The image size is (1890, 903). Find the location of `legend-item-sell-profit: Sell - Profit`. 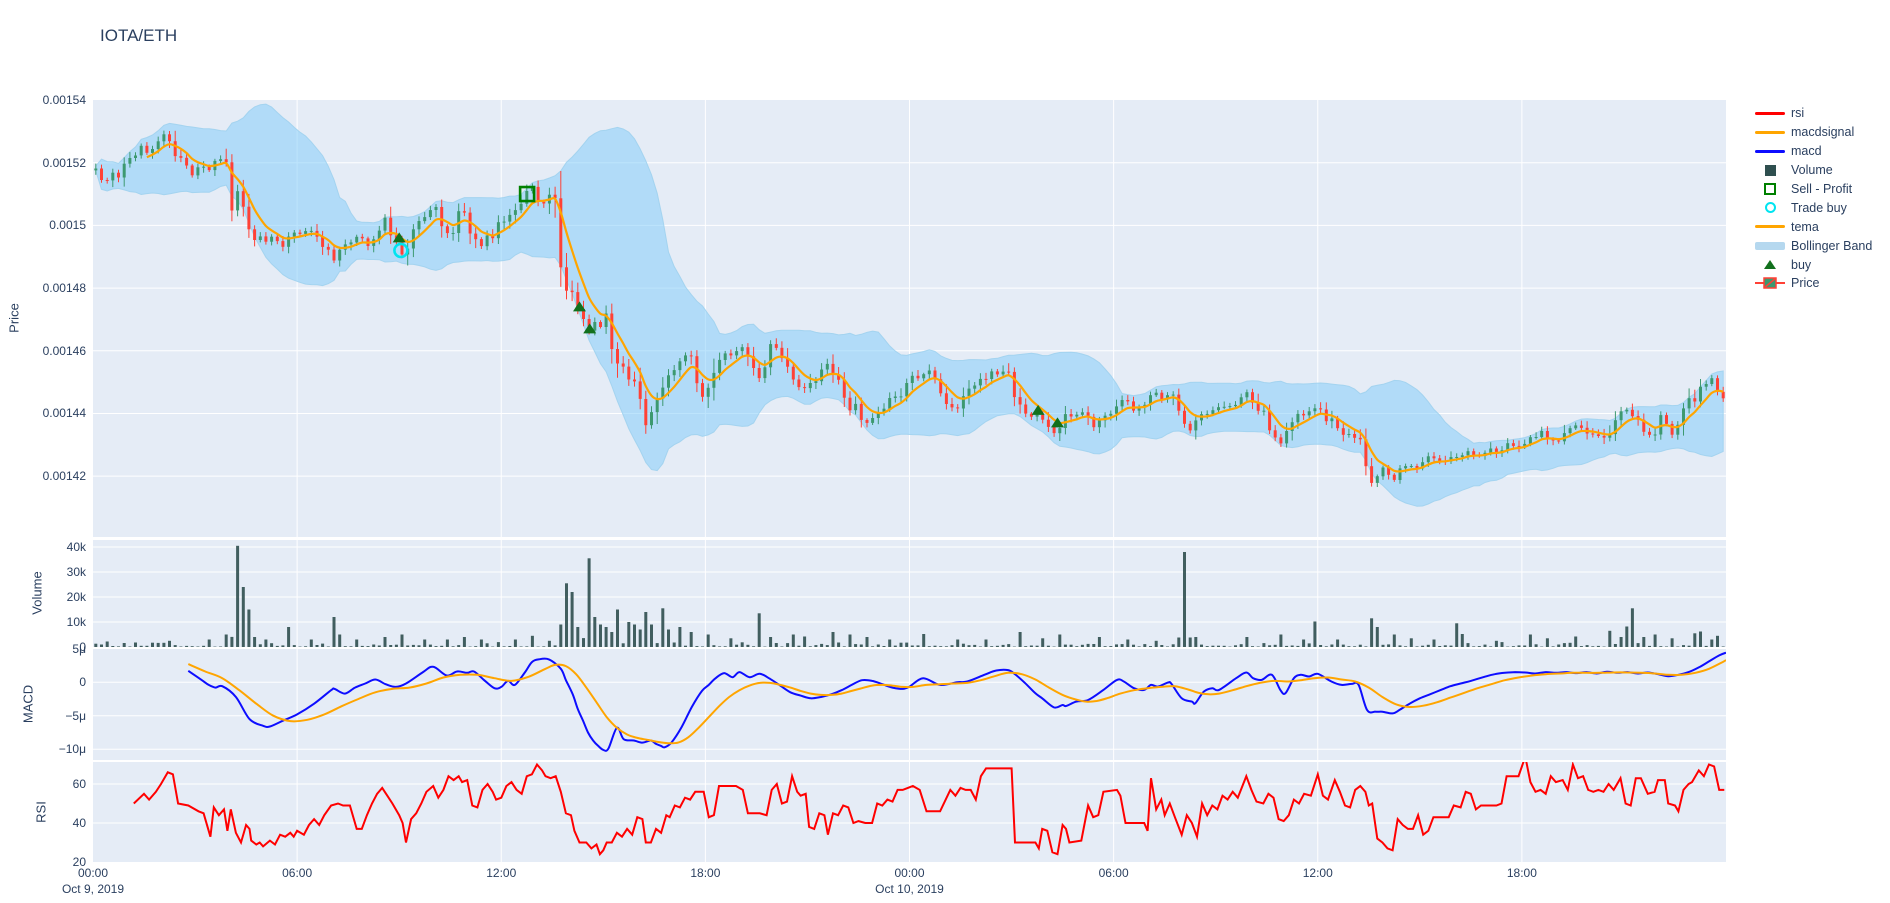

legend-item-sell-profit: Sell - Profit is located at coordinates (1821, 189).